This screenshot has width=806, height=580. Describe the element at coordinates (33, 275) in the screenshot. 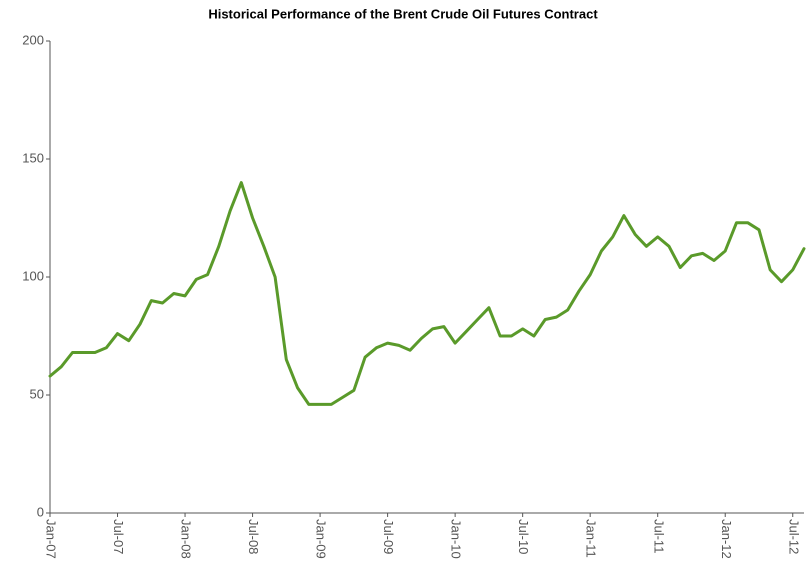

I see `y-tick-label: 100` at that location.